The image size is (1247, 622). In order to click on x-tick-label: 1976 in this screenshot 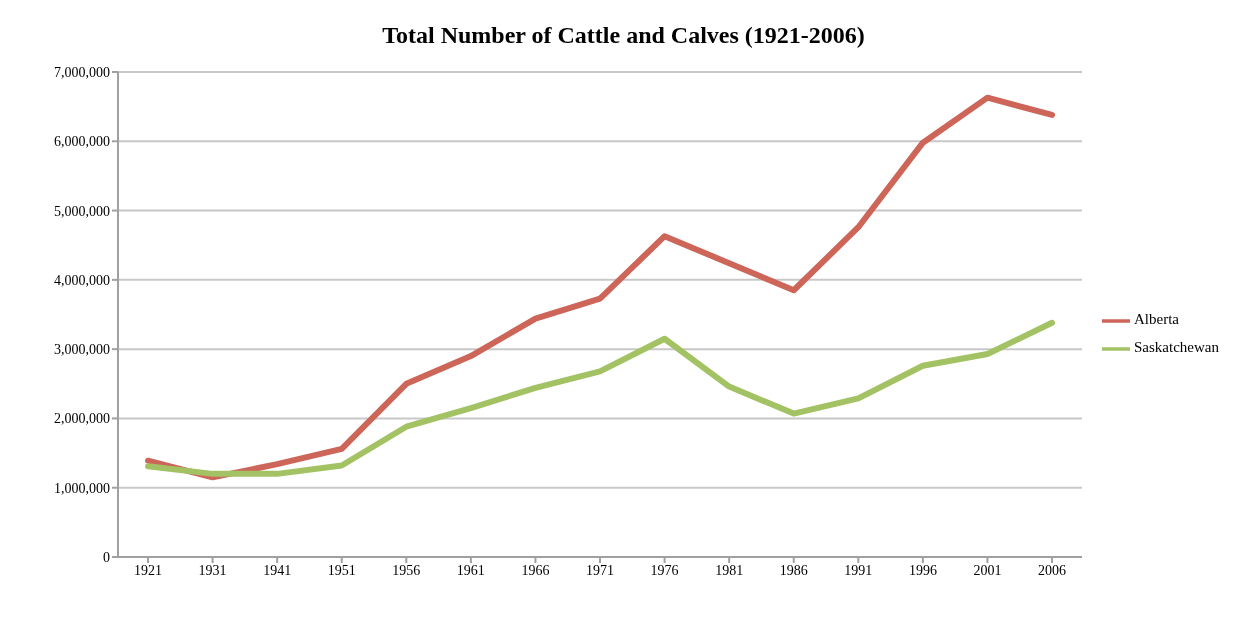, I will do `click(664, 570)`.